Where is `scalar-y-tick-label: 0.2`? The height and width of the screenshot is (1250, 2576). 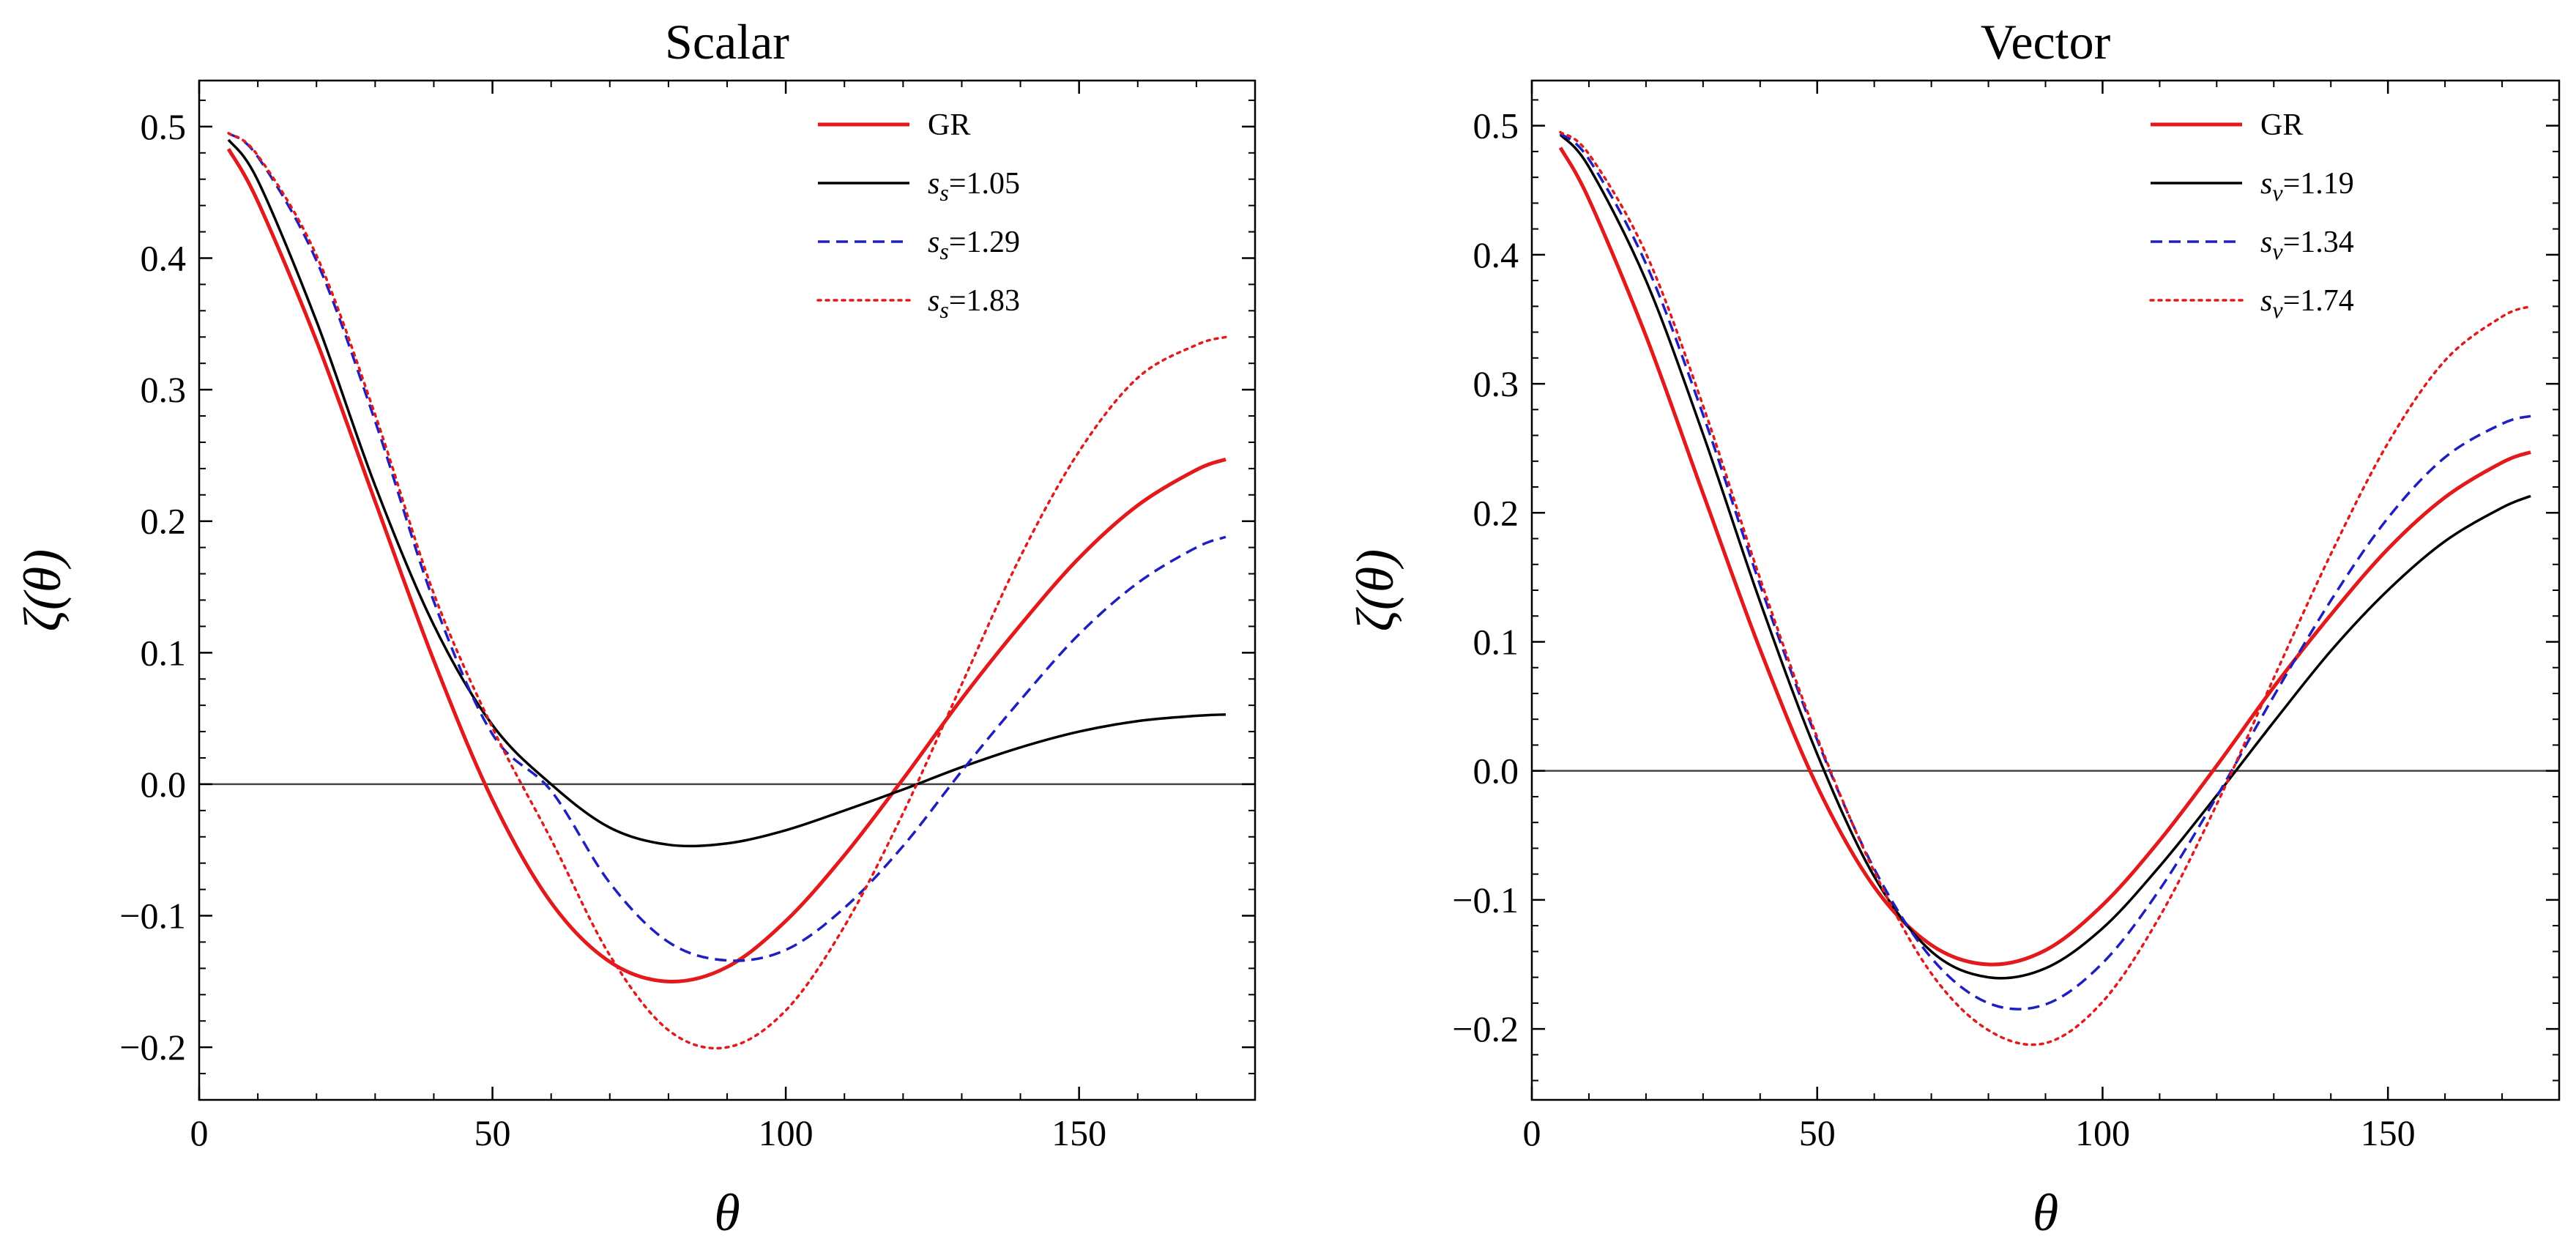
scalar-y-tick-label: 0.2 is located at coordinates (164, 521).